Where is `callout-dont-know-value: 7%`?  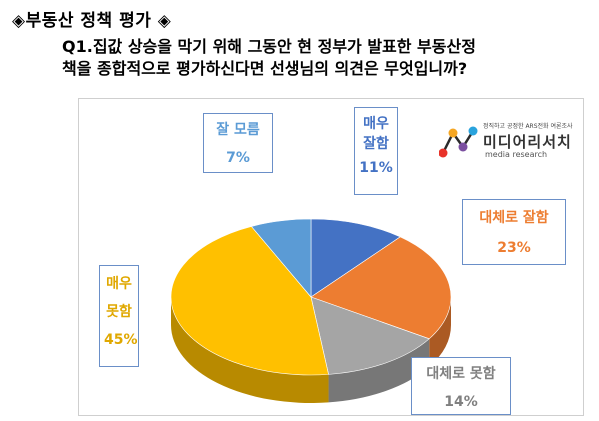
callout-dont-know-value: 7% is located at coordinates (238, 158).